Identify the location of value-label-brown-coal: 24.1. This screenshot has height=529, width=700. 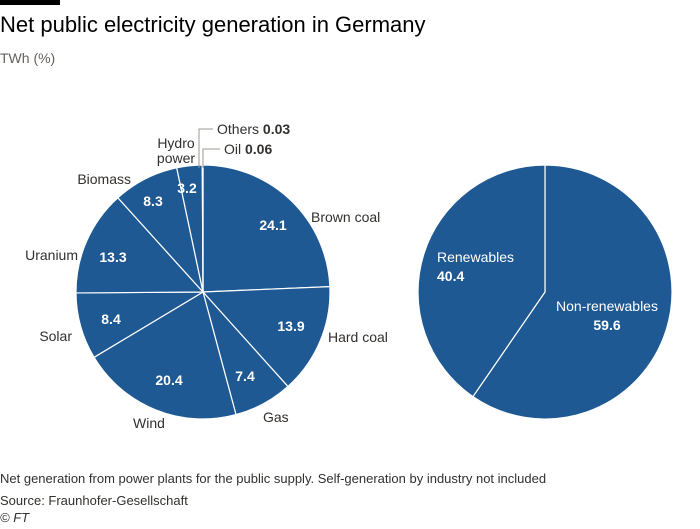
(272, 225).